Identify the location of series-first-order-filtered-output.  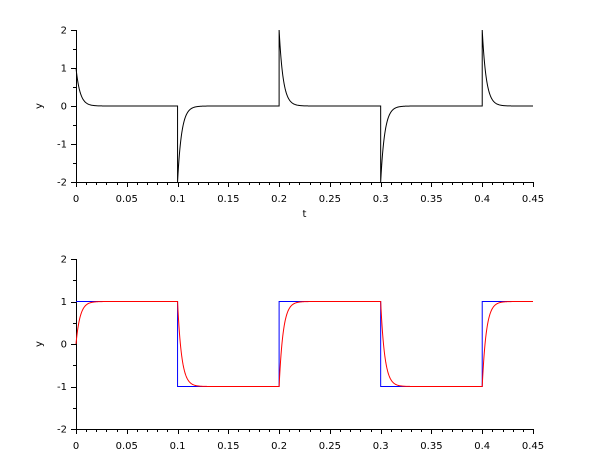
(304, 344).